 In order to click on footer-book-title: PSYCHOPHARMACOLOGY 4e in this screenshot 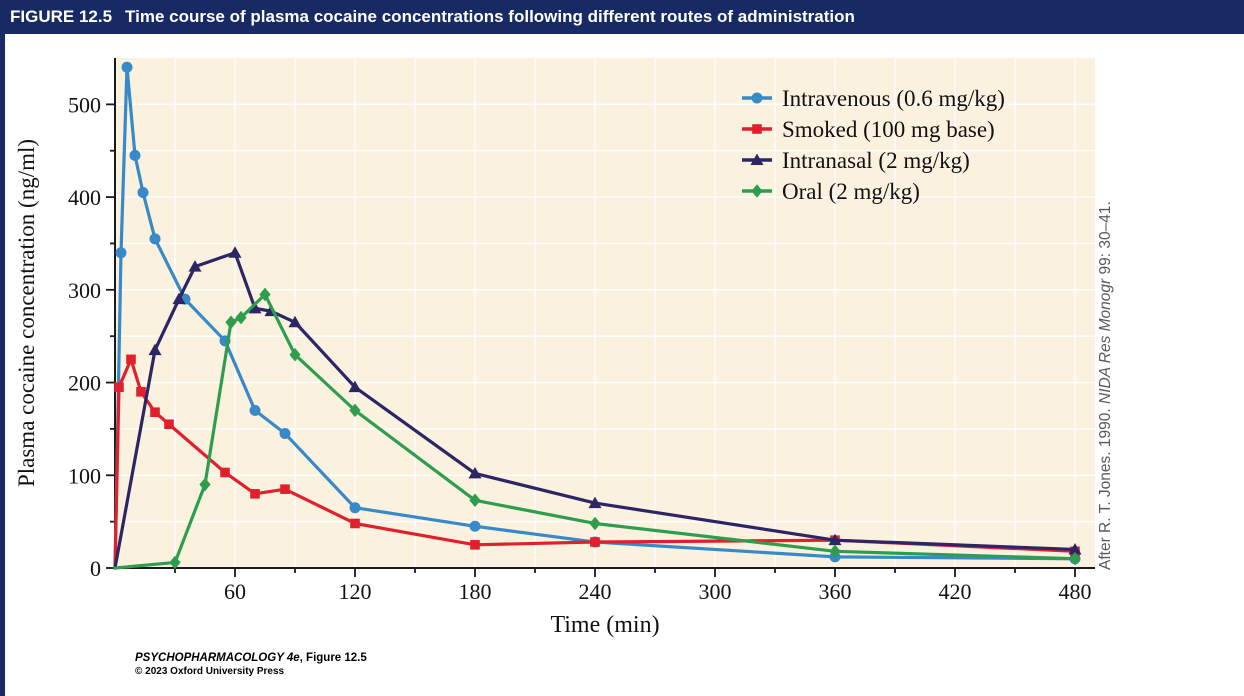, I will do `click(217, 658)`.